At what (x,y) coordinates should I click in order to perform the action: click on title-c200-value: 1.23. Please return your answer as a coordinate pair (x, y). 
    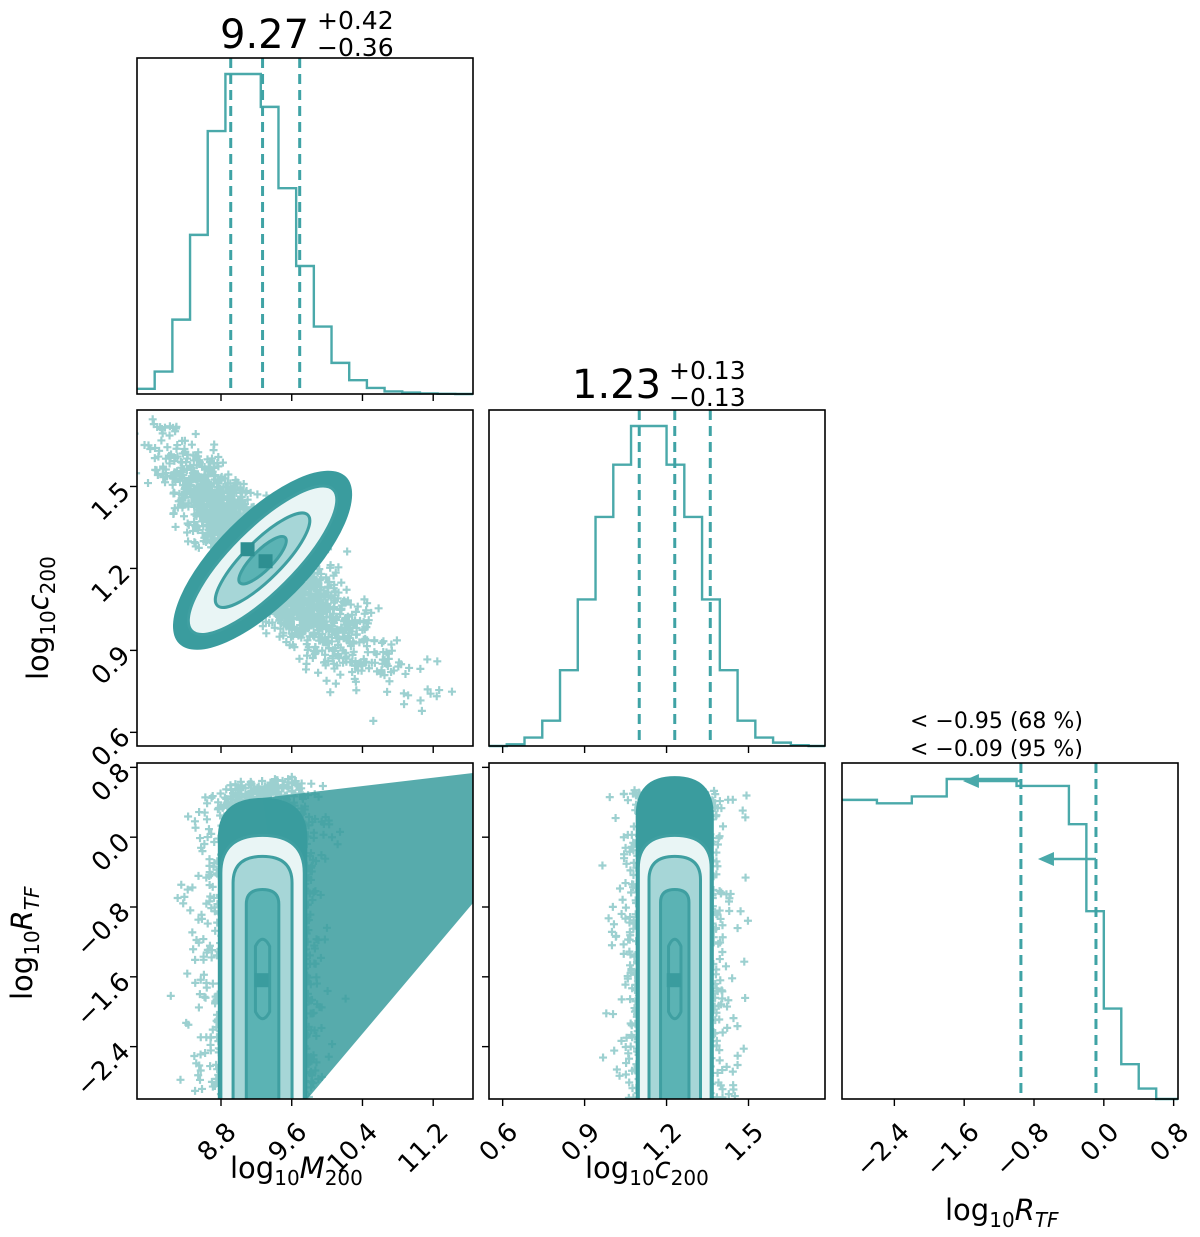
    Looking at the image, I should click on (616, 385).